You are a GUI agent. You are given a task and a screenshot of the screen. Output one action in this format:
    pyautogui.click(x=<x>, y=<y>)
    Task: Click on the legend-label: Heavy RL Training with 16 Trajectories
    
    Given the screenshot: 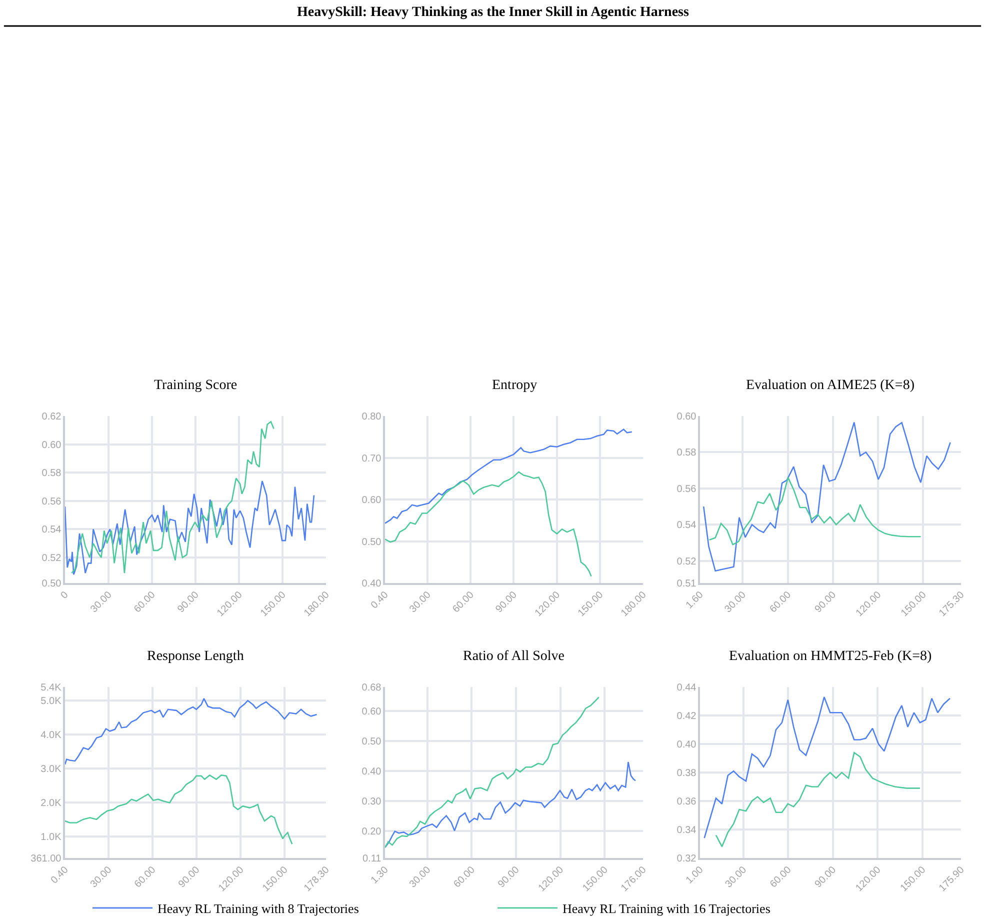 What is the action you would take?
    pyautogui.click(x=666, y=908)
    